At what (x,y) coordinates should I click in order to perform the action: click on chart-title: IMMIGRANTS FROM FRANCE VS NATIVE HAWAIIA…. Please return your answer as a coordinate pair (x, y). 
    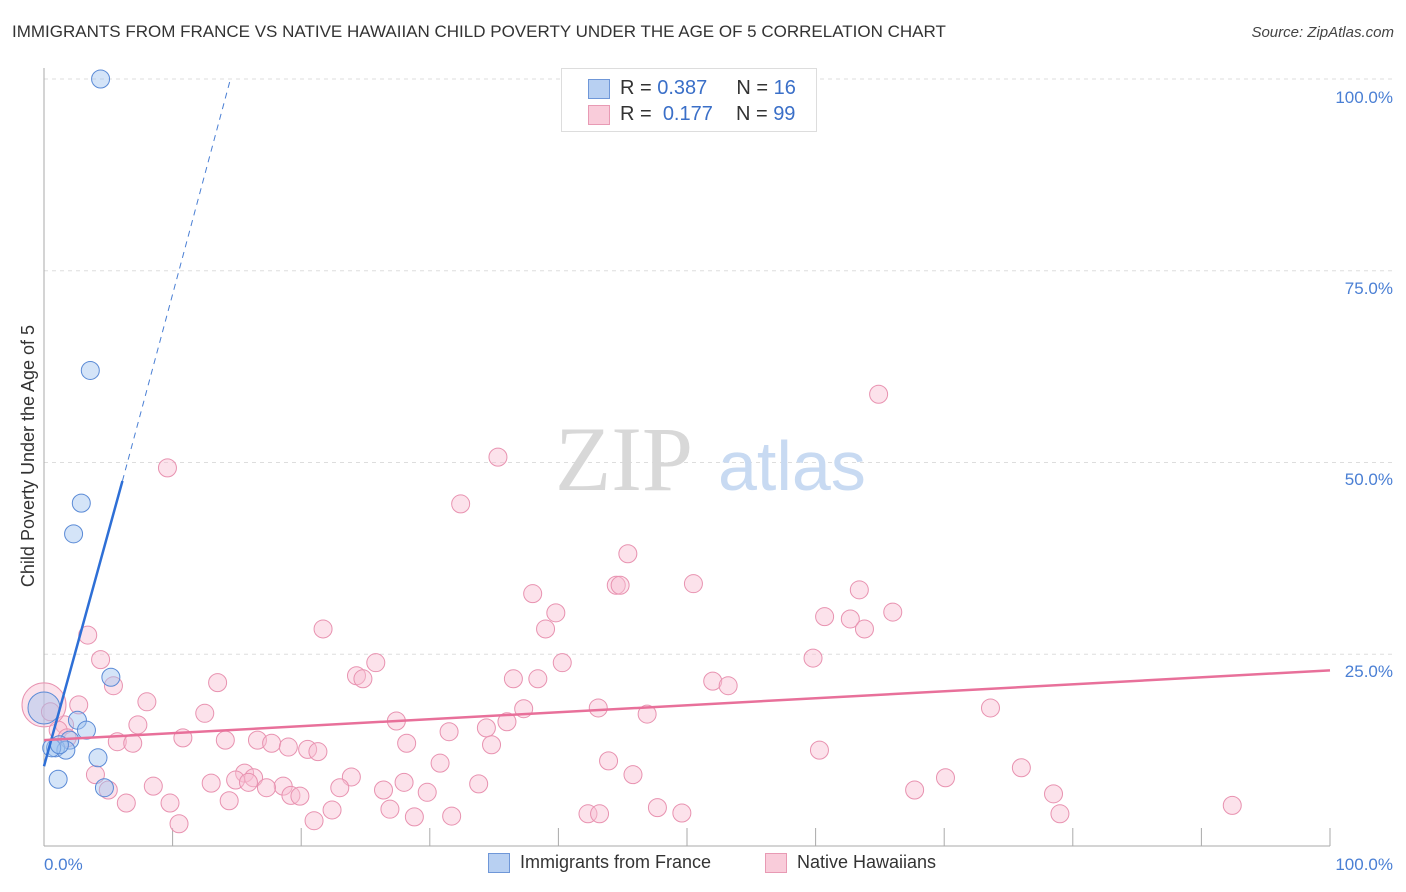
    Looking at the image, I should click on (479, 31).